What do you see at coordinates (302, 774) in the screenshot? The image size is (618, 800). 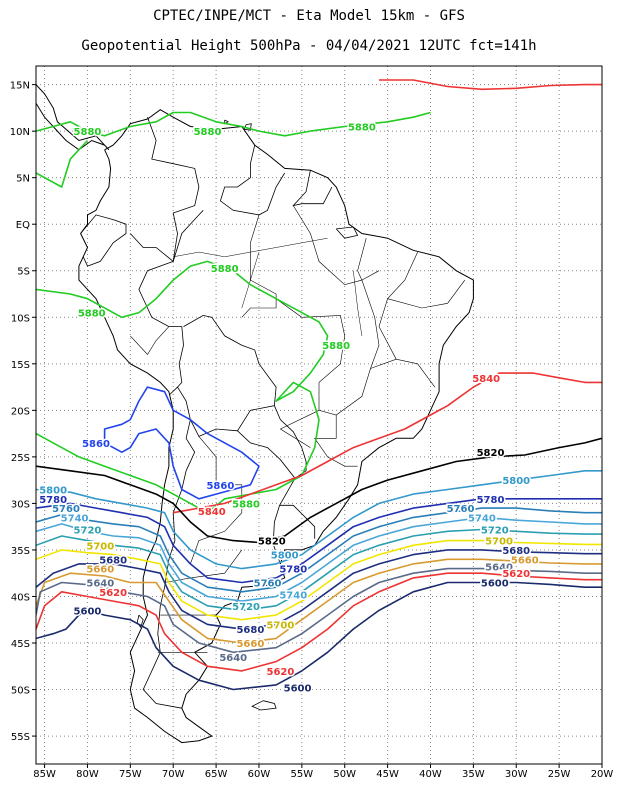 I see `lon-tick-label: 55W` at bounding box center [302, 774].